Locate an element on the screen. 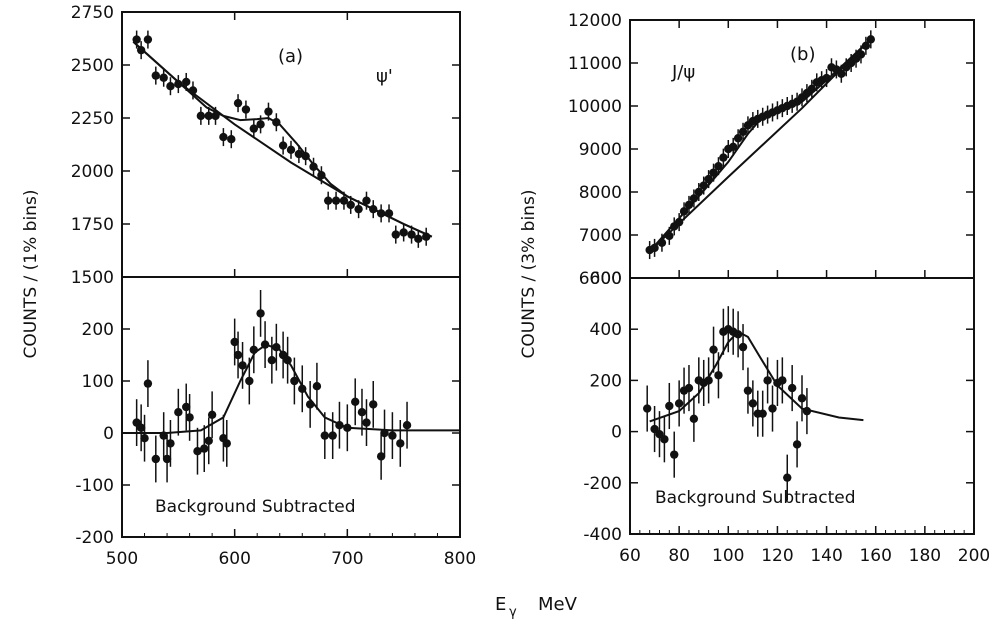 The image size is (989, 622). panel-a-ytick-top-label: 1750 is located at coordinates (92, 225).